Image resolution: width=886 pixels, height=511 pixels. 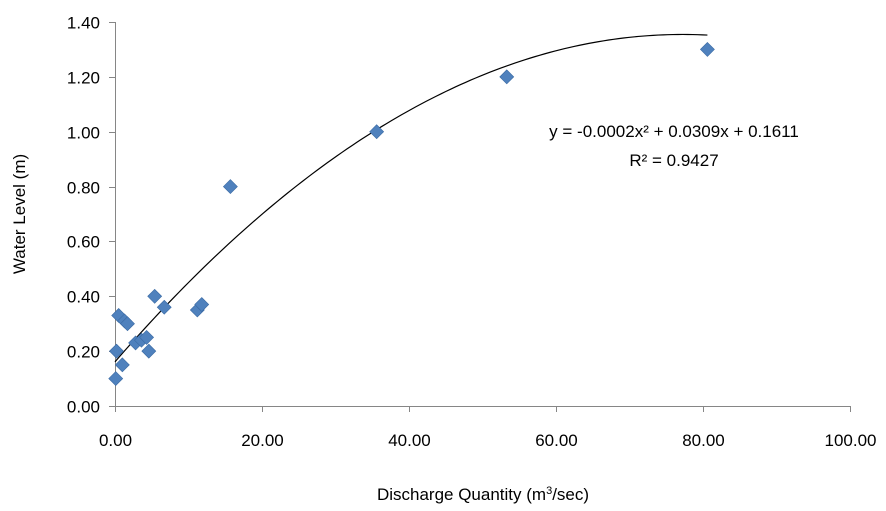 I want to click on x-axis-ticks: 0.00 20.00 40.00 60.00 80.00 100.00, so click(x=488, y=428).